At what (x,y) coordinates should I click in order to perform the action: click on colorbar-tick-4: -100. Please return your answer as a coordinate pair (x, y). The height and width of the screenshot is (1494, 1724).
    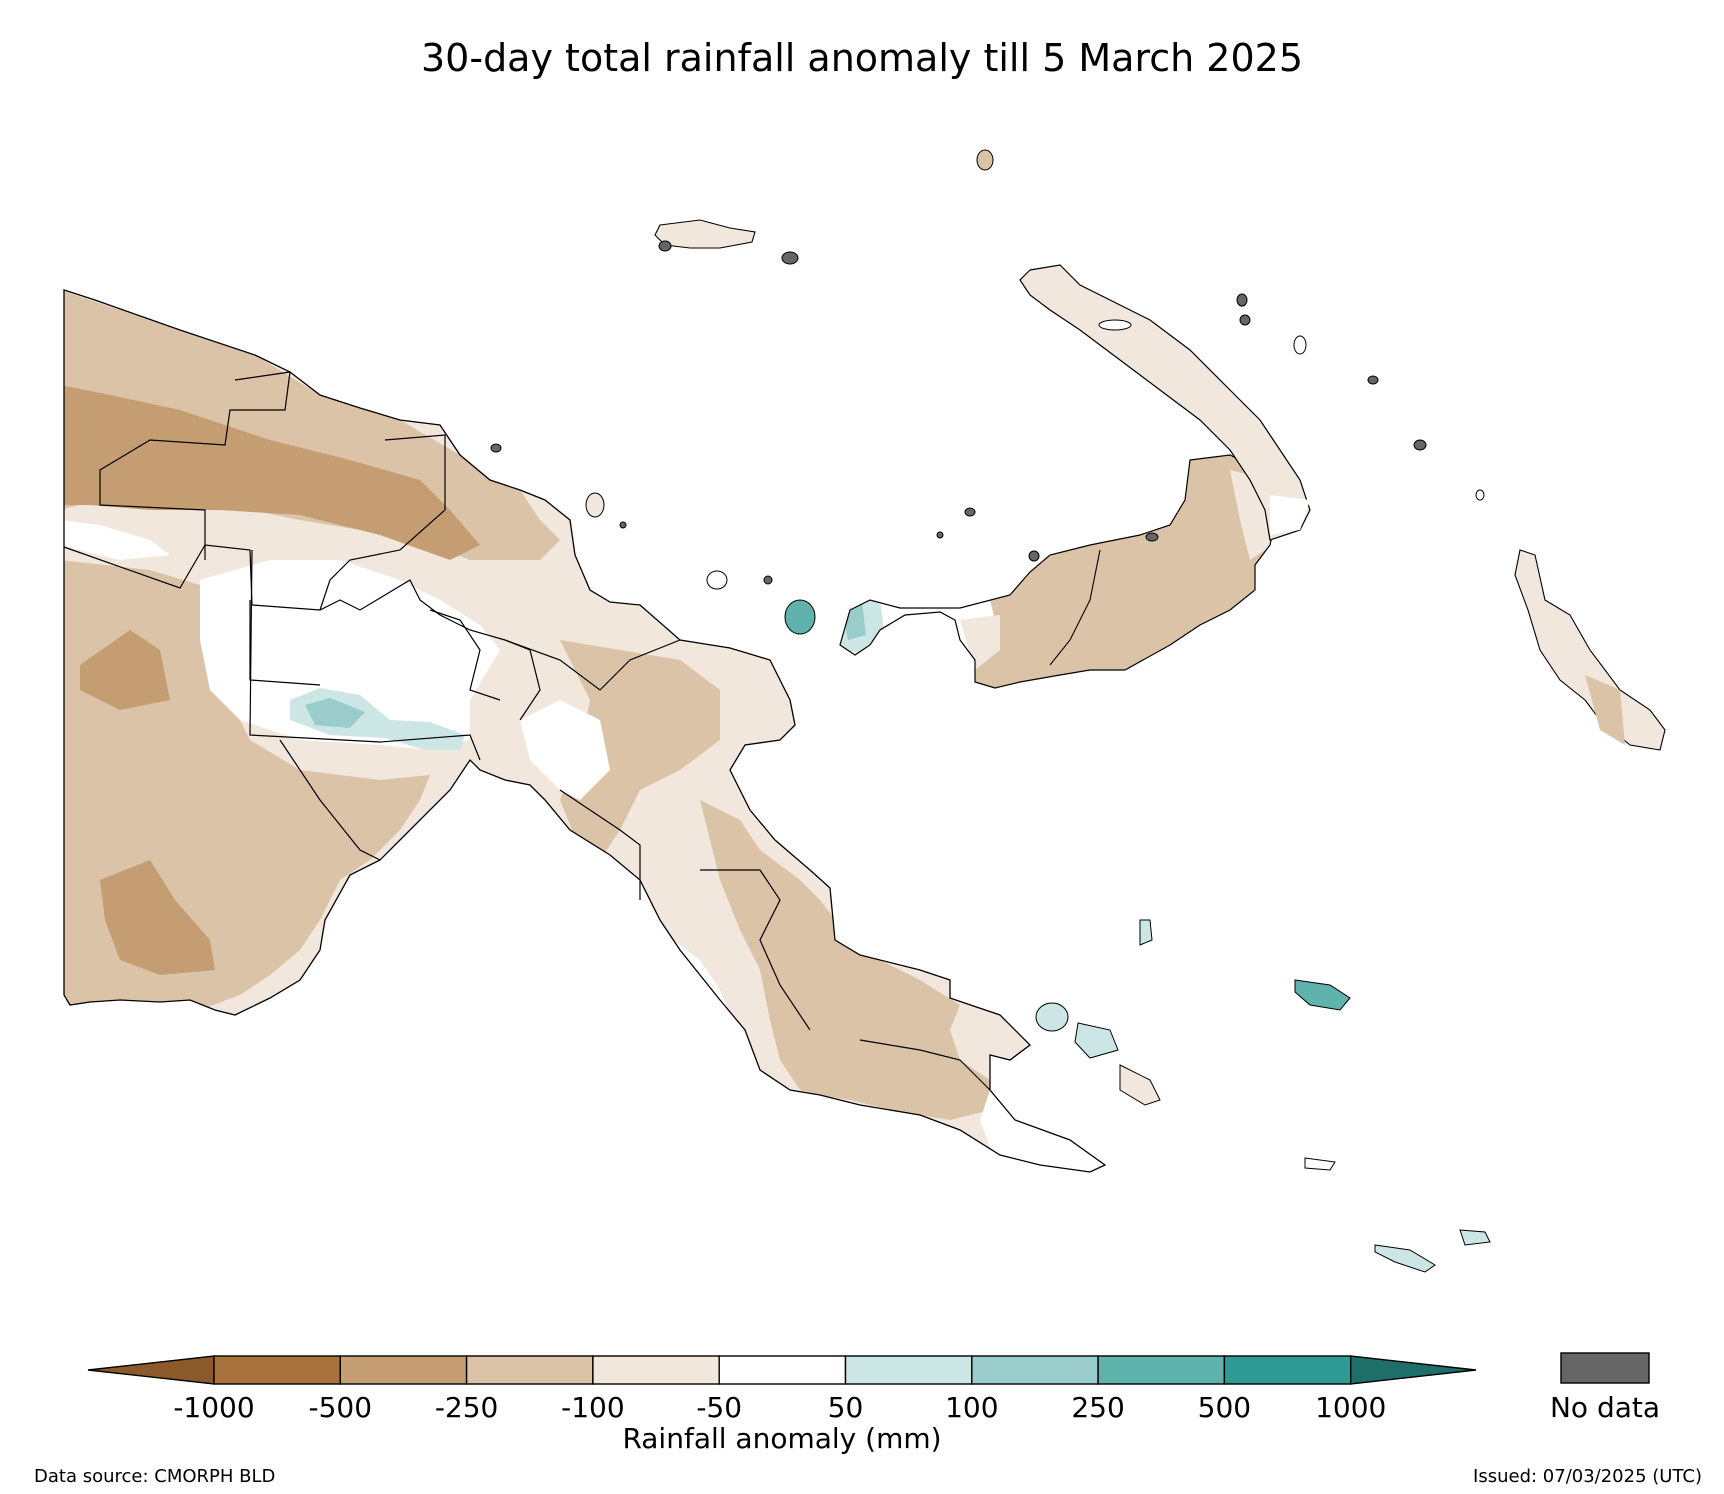
    Looking at the image, I should click on (593, 1407).